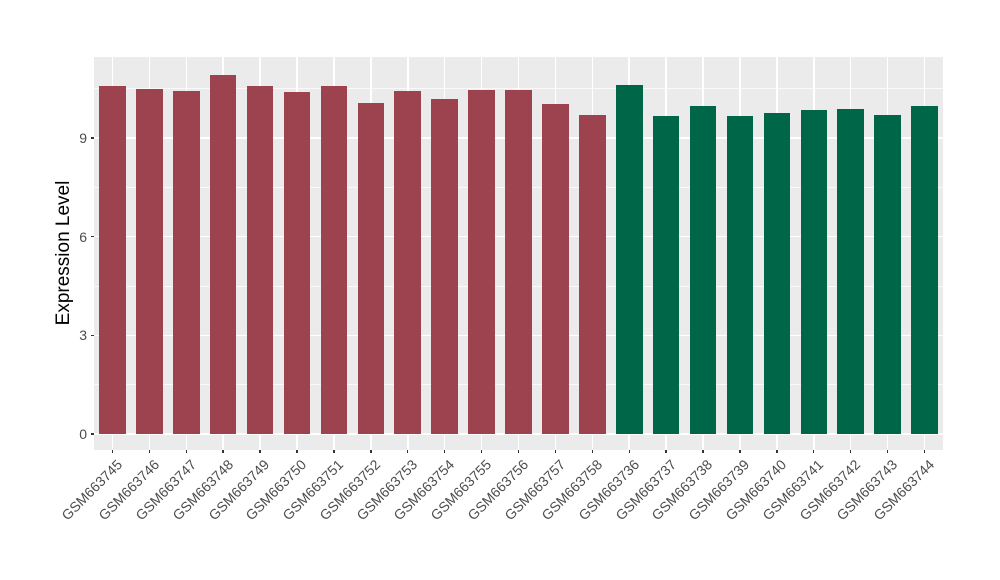 The height and width of the screenshot is (580, 1000). What do you see at coordinates (924, 269) in the screenshot?
I see `bar-GSM663744` at bounding box center [924, 269].